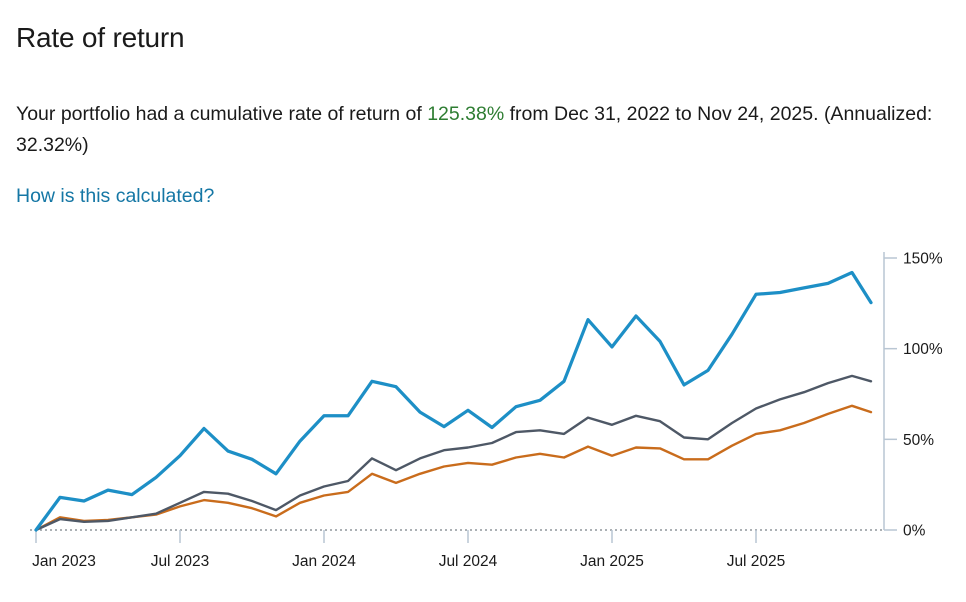  Describe the element at coordinates (466, 114) in the screenshot. I see `cumulative-return-value: 125.38%` at that location.